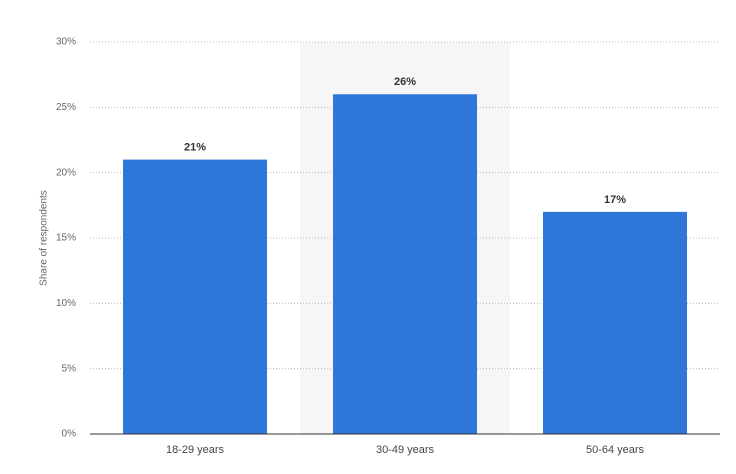  What do you see at coordinates (66, 238) in the screenshot?
I see `y-tick-label: 15%` at bounding box center [66, 238].